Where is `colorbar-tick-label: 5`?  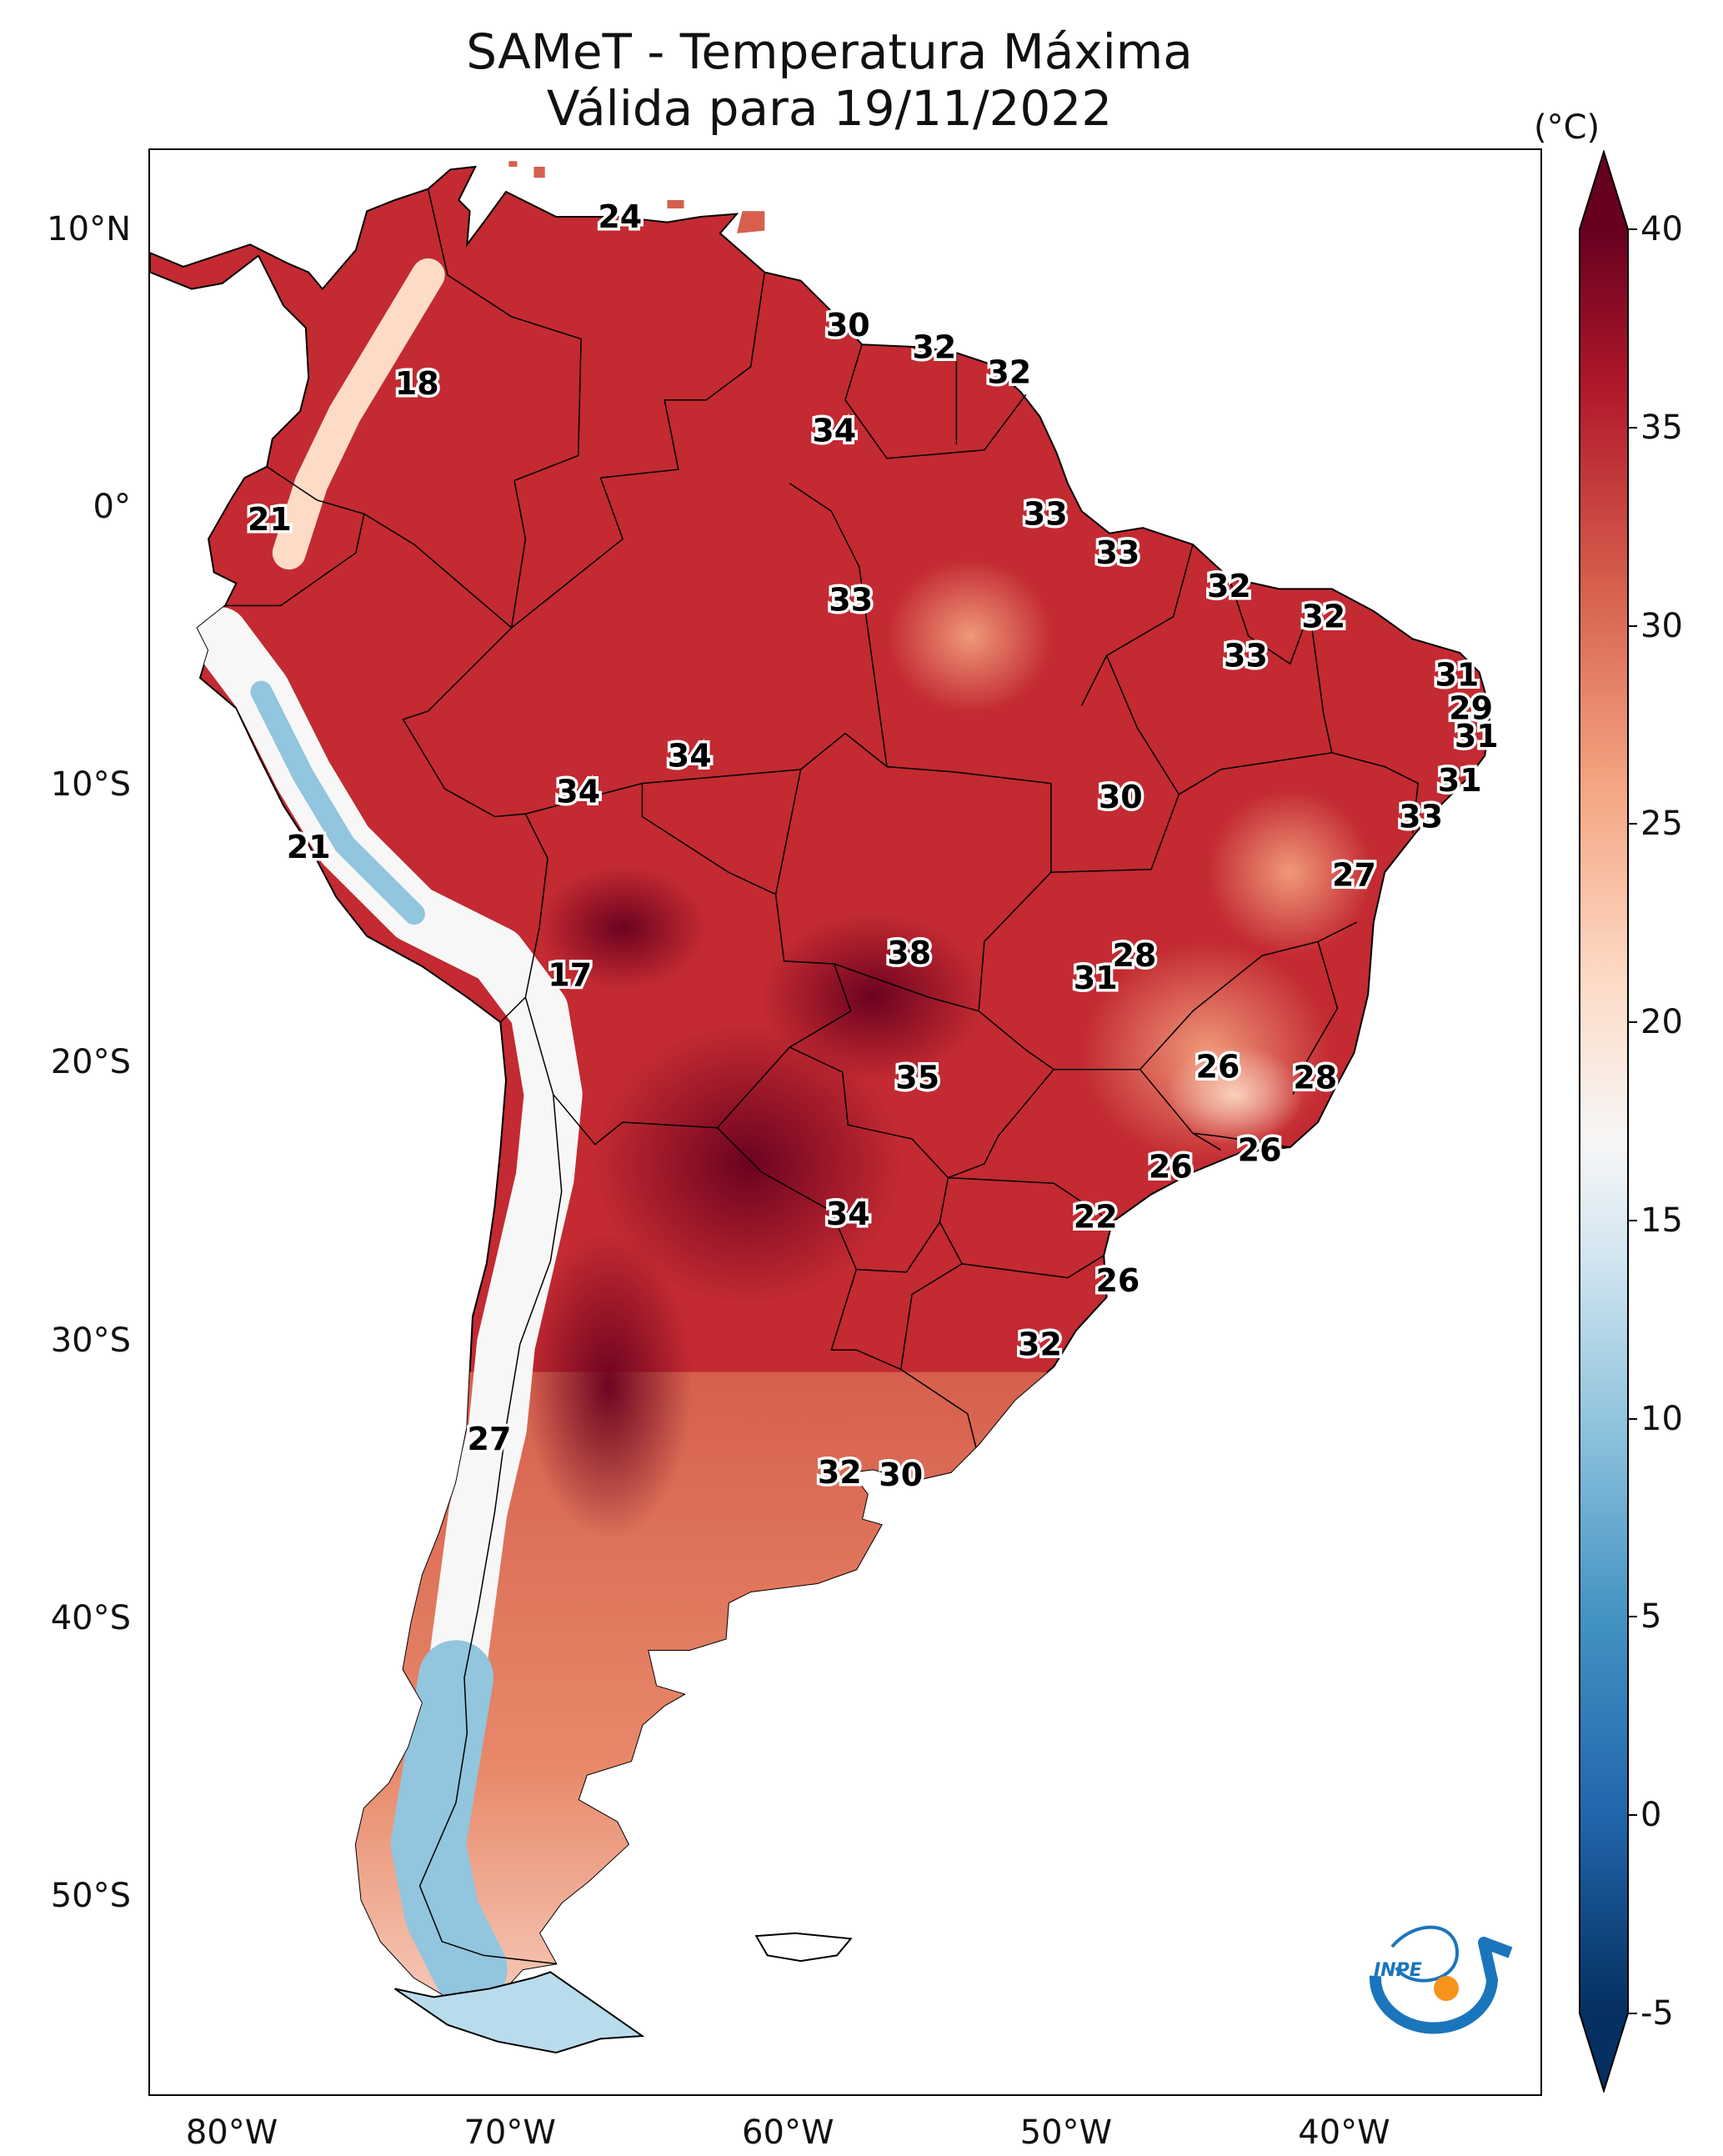 colorbar-tick-label: 5 is located at coordinates (1651, 1617).